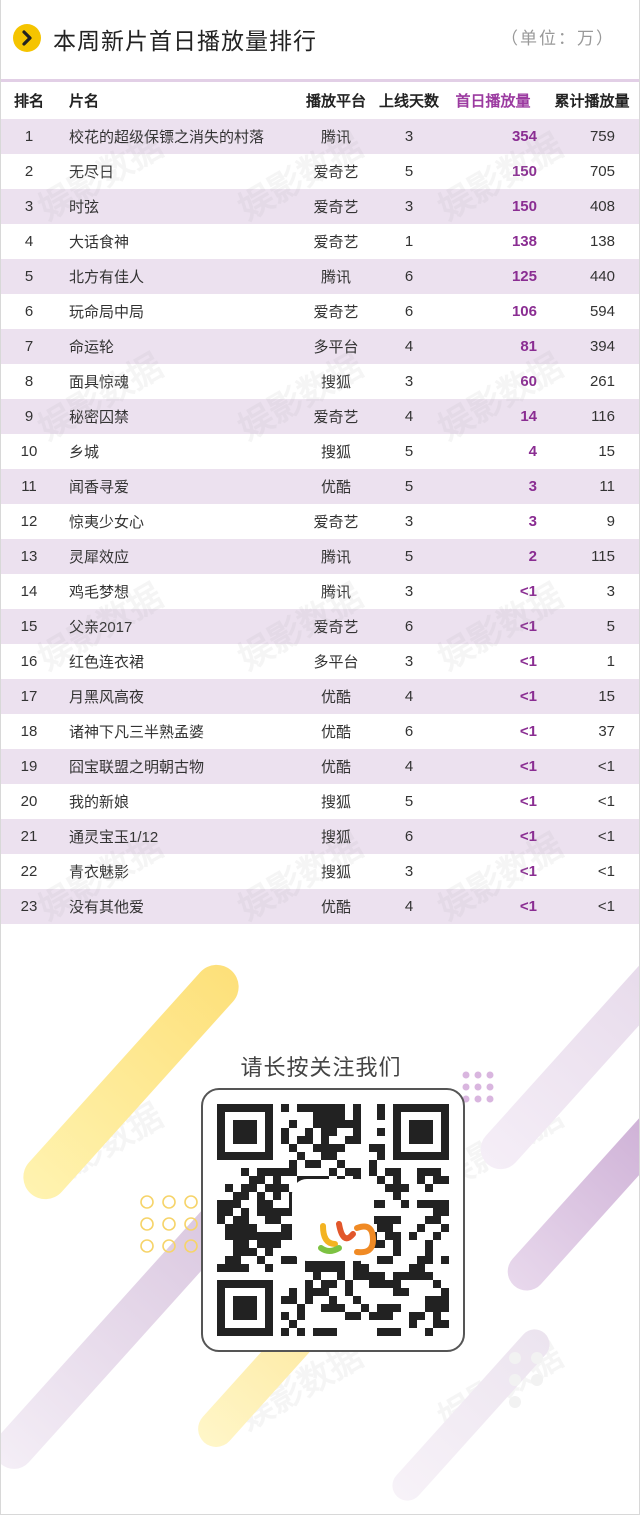 The image size is (640, 1515). Describe the element at coordinates (558, 39) in the screenshot. I see `unit-label: （单位：万）` at that location.